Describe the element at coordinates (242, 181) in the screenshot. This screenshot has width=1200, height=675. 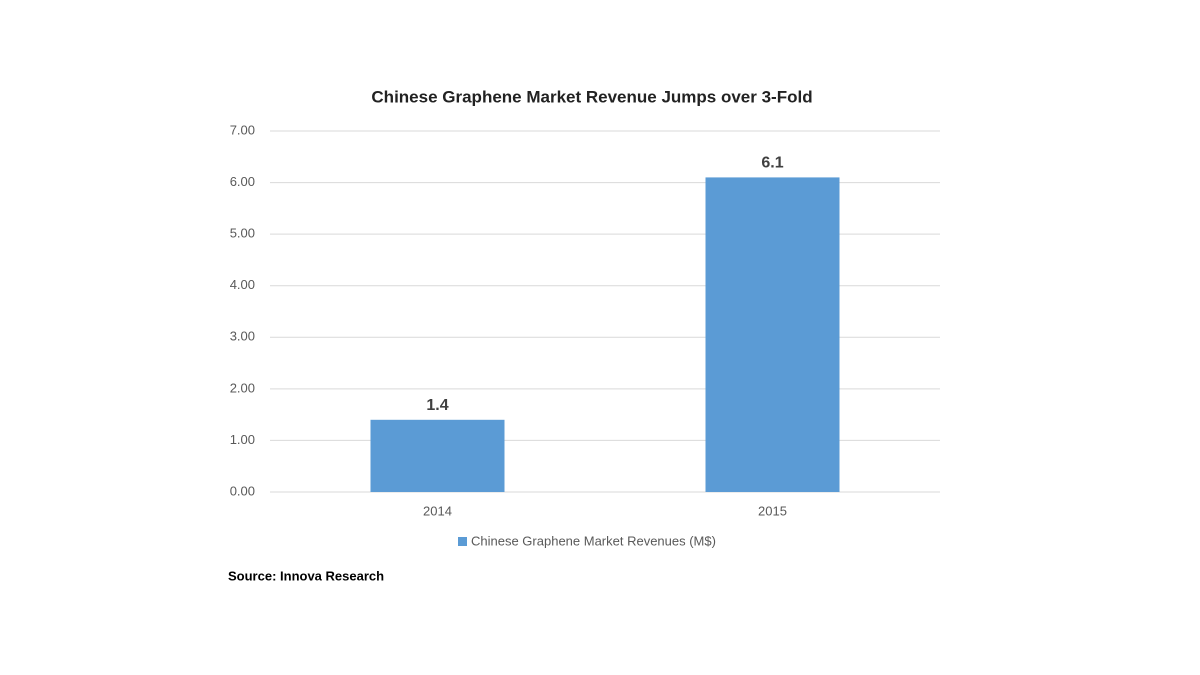
I see `y-tick-label: 6.00` at that location.